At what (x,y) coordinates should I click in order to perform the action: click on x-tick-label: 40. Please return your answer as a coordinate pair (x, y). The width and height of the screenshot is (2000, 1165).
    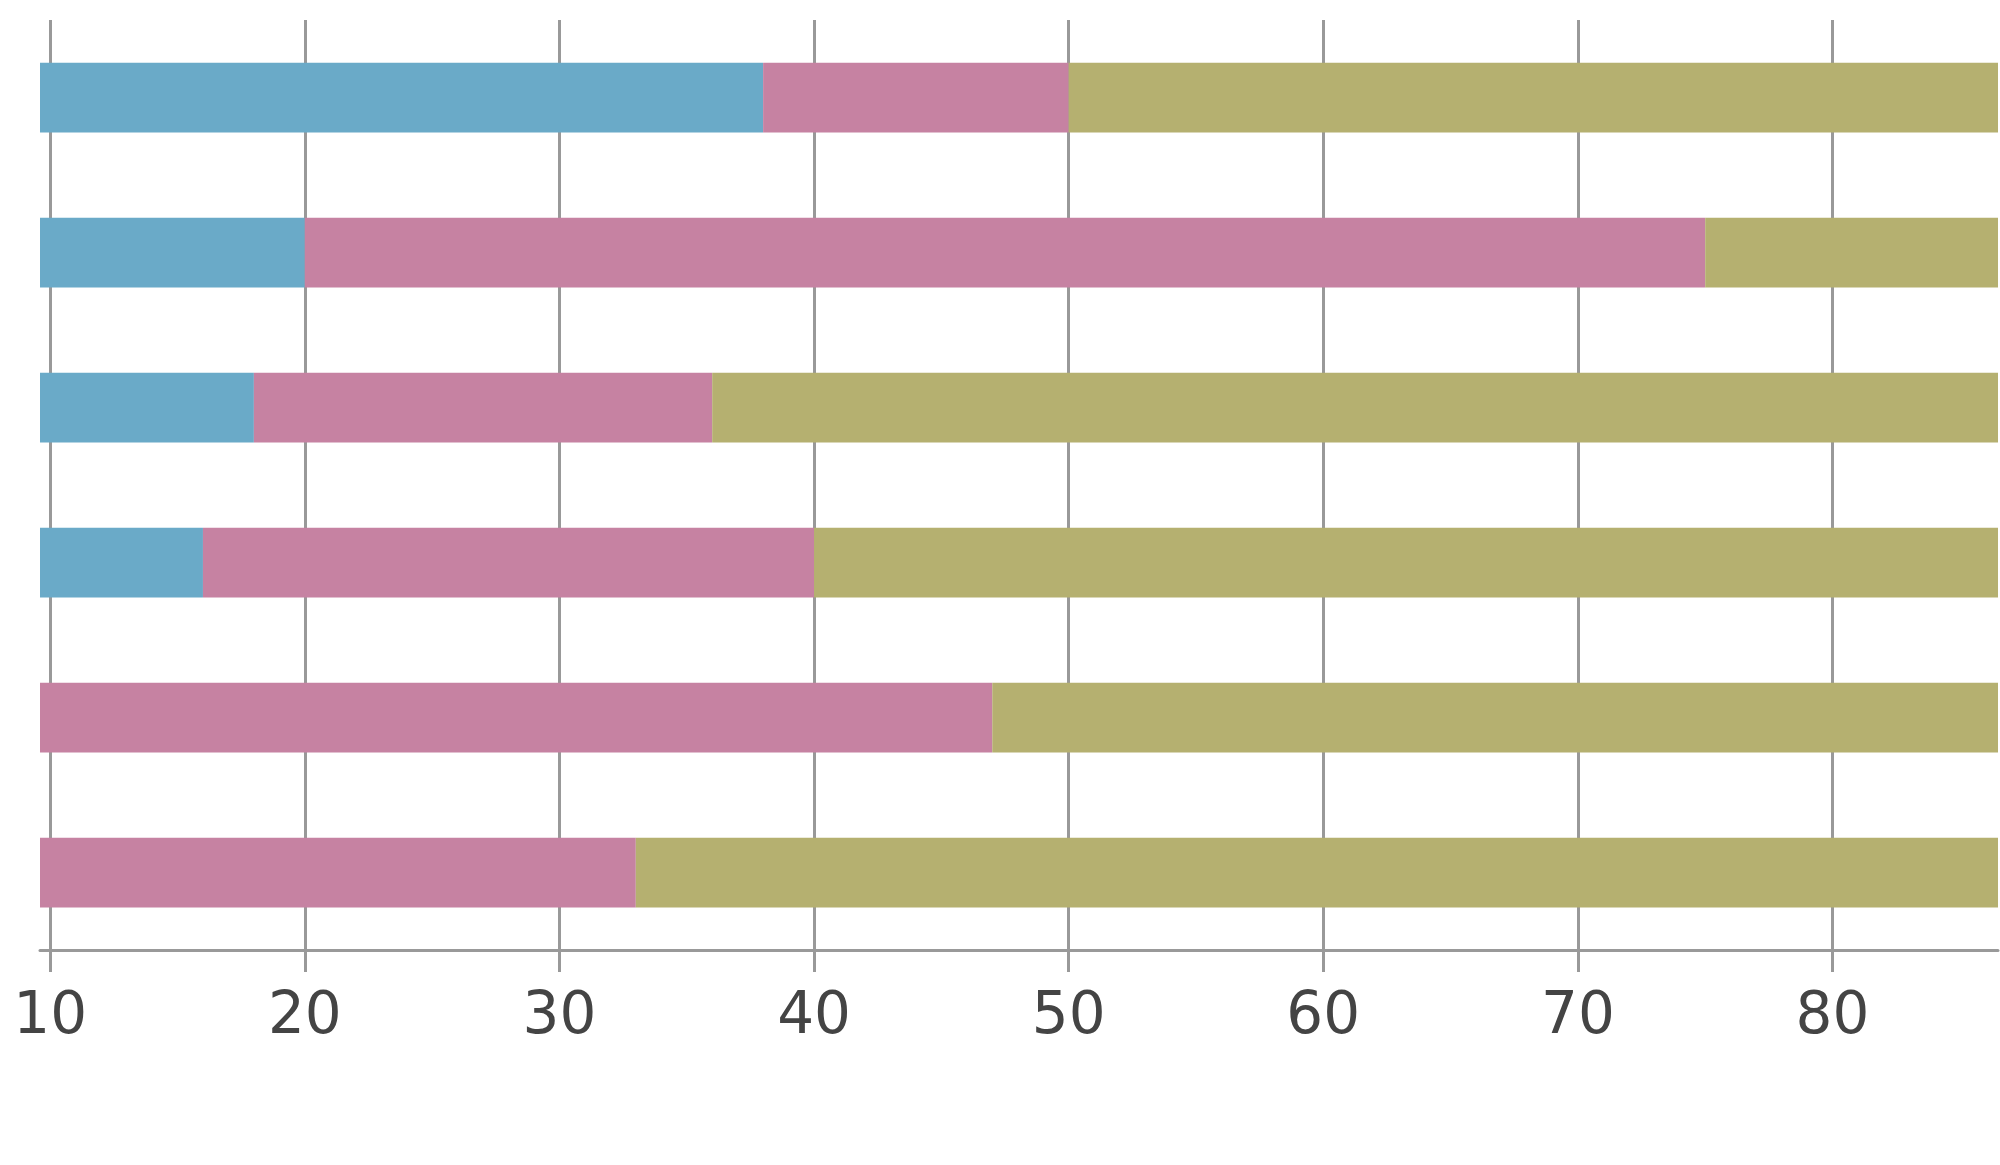
    Looking at the image, I should click on (814, 1013).